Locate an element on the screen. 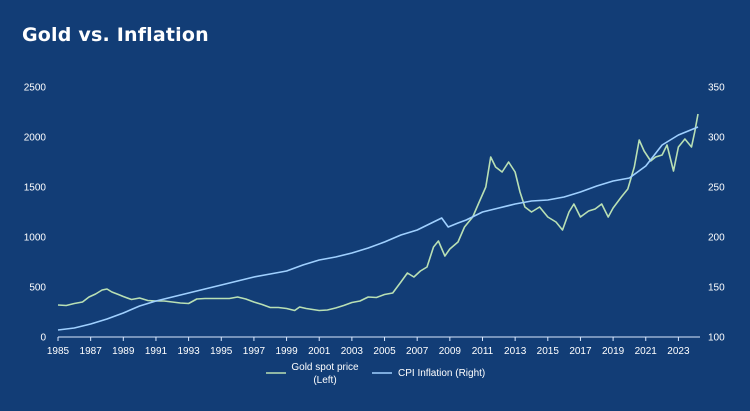 The image size is (750, 411). x-axis-tick-label: 2013 is located at coordinates (515, 351).